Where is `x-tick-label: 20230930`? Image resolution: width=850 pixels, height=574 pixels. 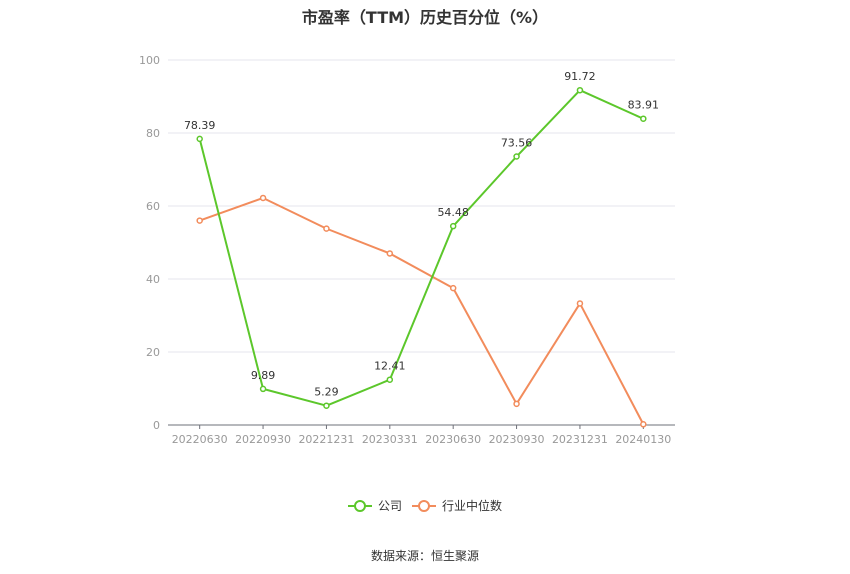 x-tick-label: 20230930 is located at coordinates (517, 439).